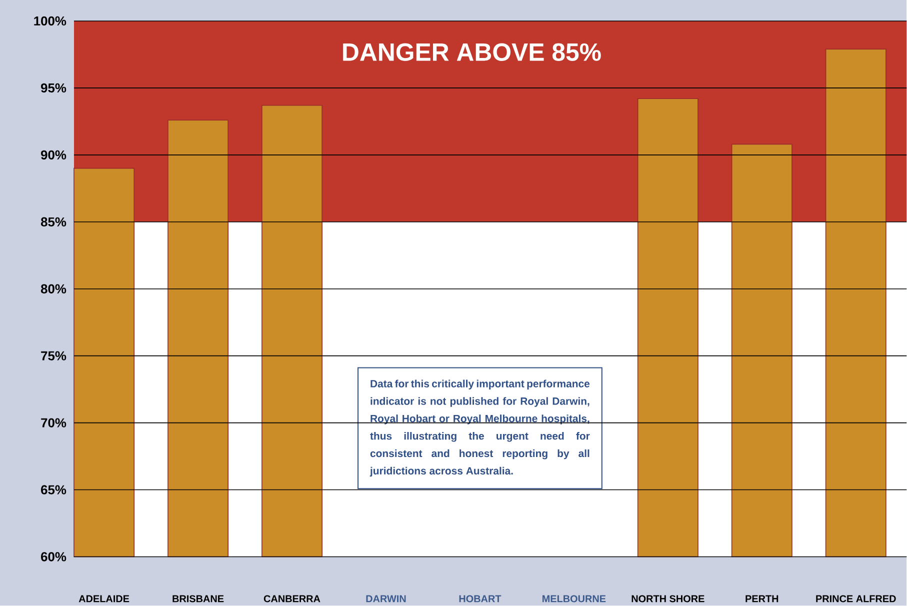 The image size is (907, 606). What do you see at coordinates (292, 598) in the screenshot?
I see `x-tick-label: CANBERRA` at bounding box center [292, 598].